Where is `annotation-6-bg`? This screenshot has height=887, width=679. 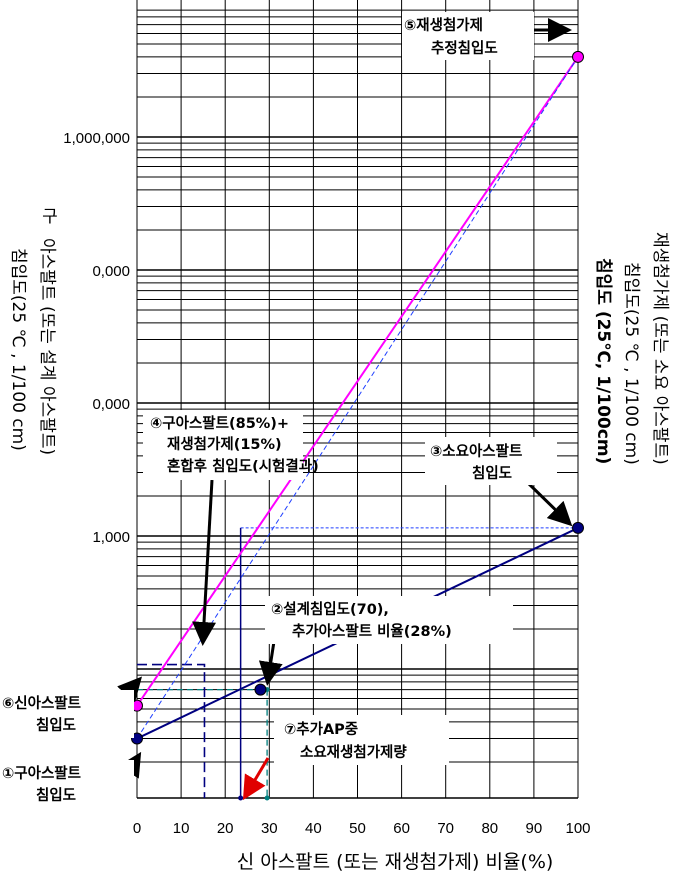 annotation-6-bg is located at coordinates (67, 714).